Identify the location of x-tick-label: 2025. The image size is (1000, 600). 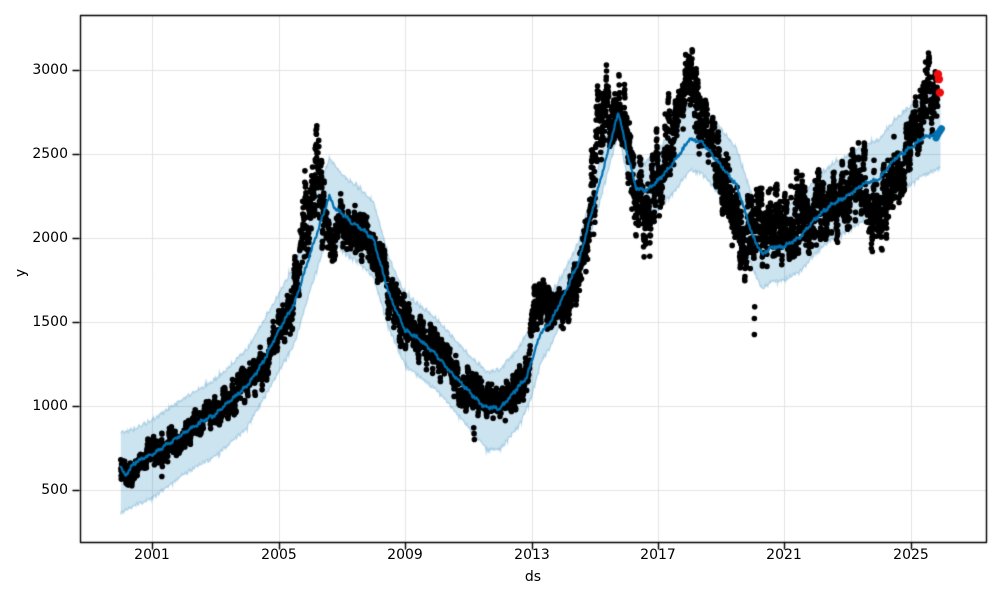
(911, 555).